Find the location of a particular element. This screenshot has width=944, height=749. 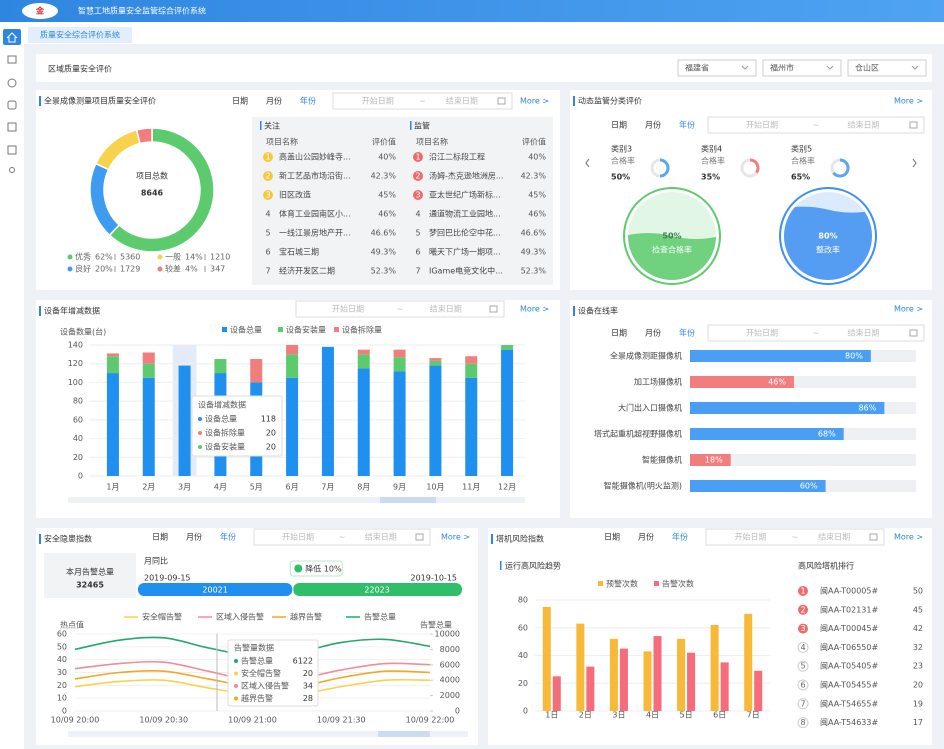

list-area is located at coordinates (402, 201).